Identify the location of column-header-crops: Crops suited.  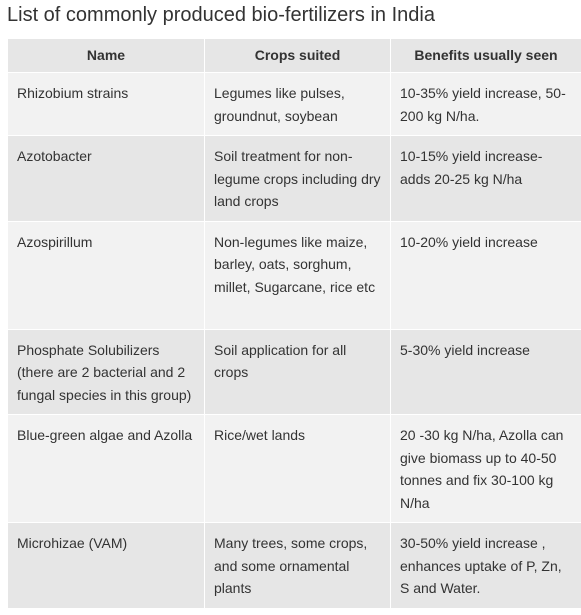
(297, 55).